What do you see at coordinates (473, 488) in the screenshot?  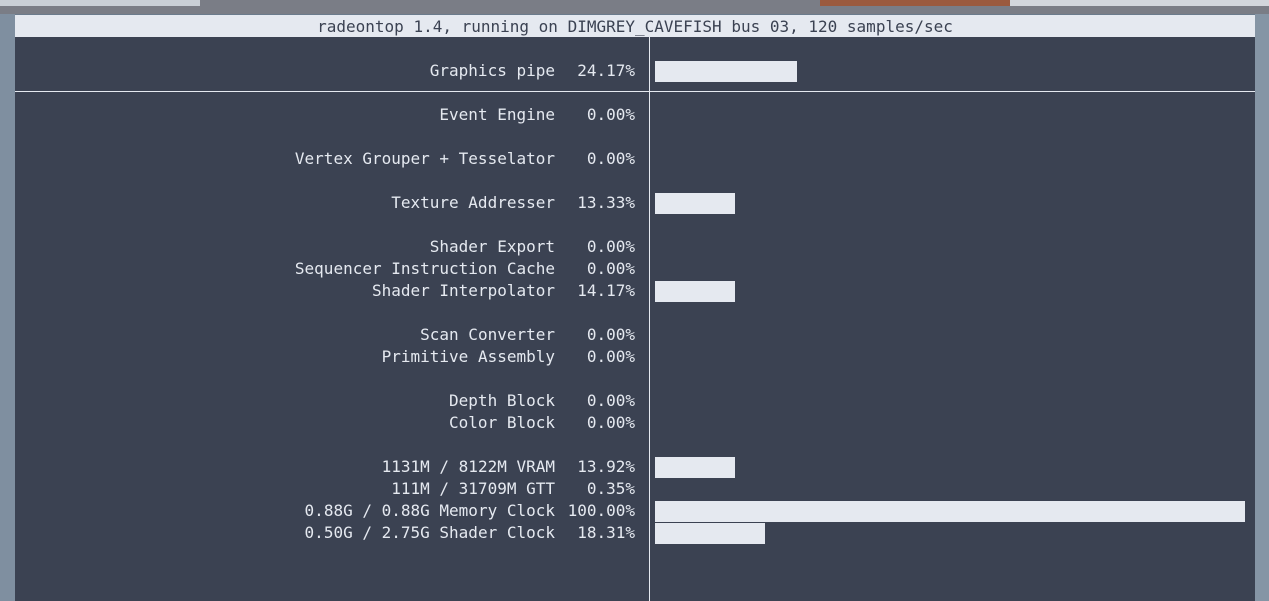 I see `stat-label: 111M / 31709M GTT` at bounding box center [473, 488].